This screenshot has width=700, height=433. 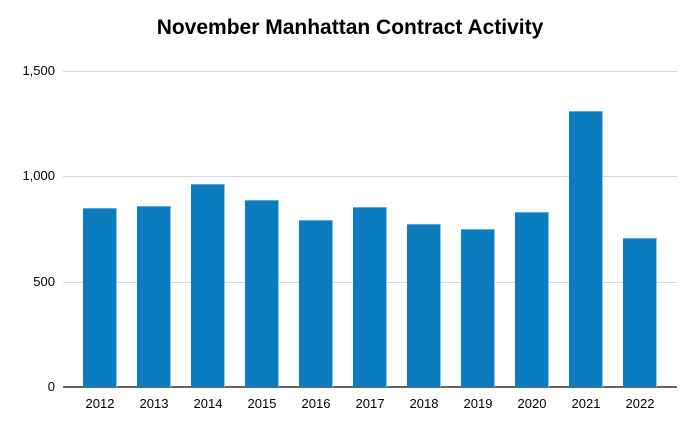 What do you see at coordinates (532, 403) in the screenshot?
I see `x-tick-label: 2020` at bounding box center [532, 403].